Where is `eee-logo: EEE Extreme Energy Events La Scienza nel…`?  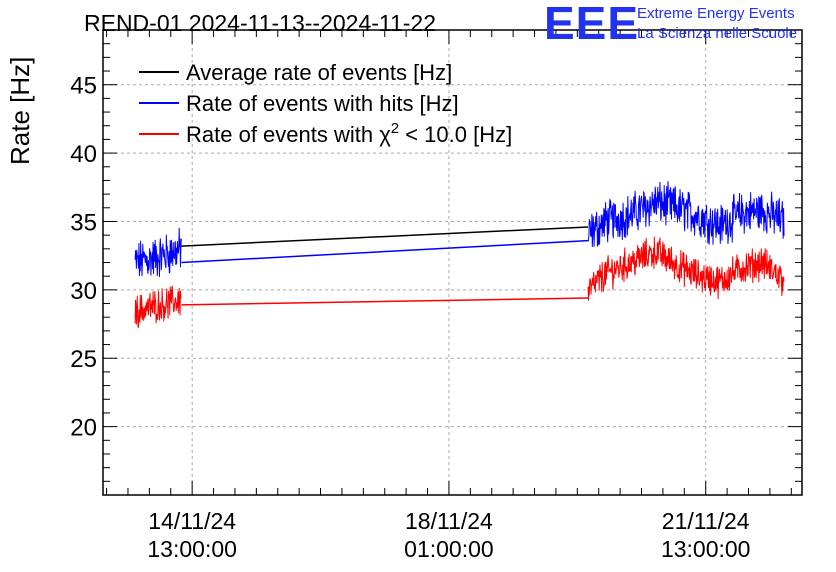
eee-logo: EEE Extreme Energy Events La Scienza nel… is located at coordinates (689, 24).